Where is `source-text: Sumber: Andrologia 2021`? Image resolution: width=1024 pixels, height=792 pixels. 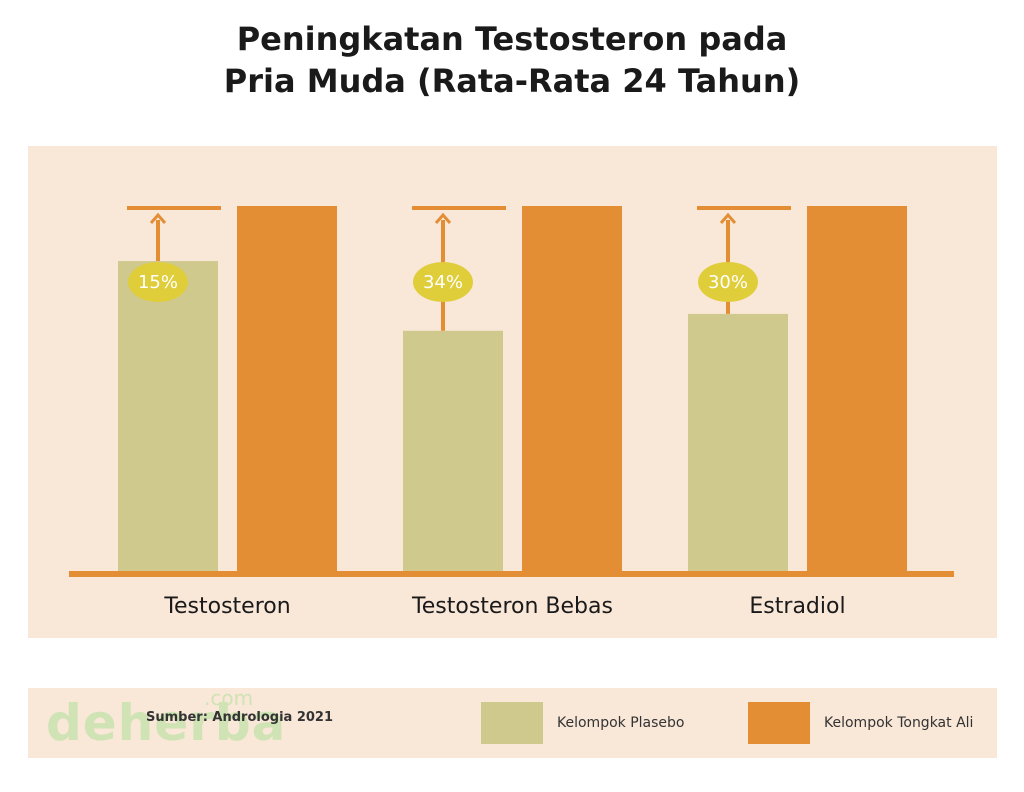 source-text: Sumber: Andrologia 2021 is located at coordinates (240, 717).